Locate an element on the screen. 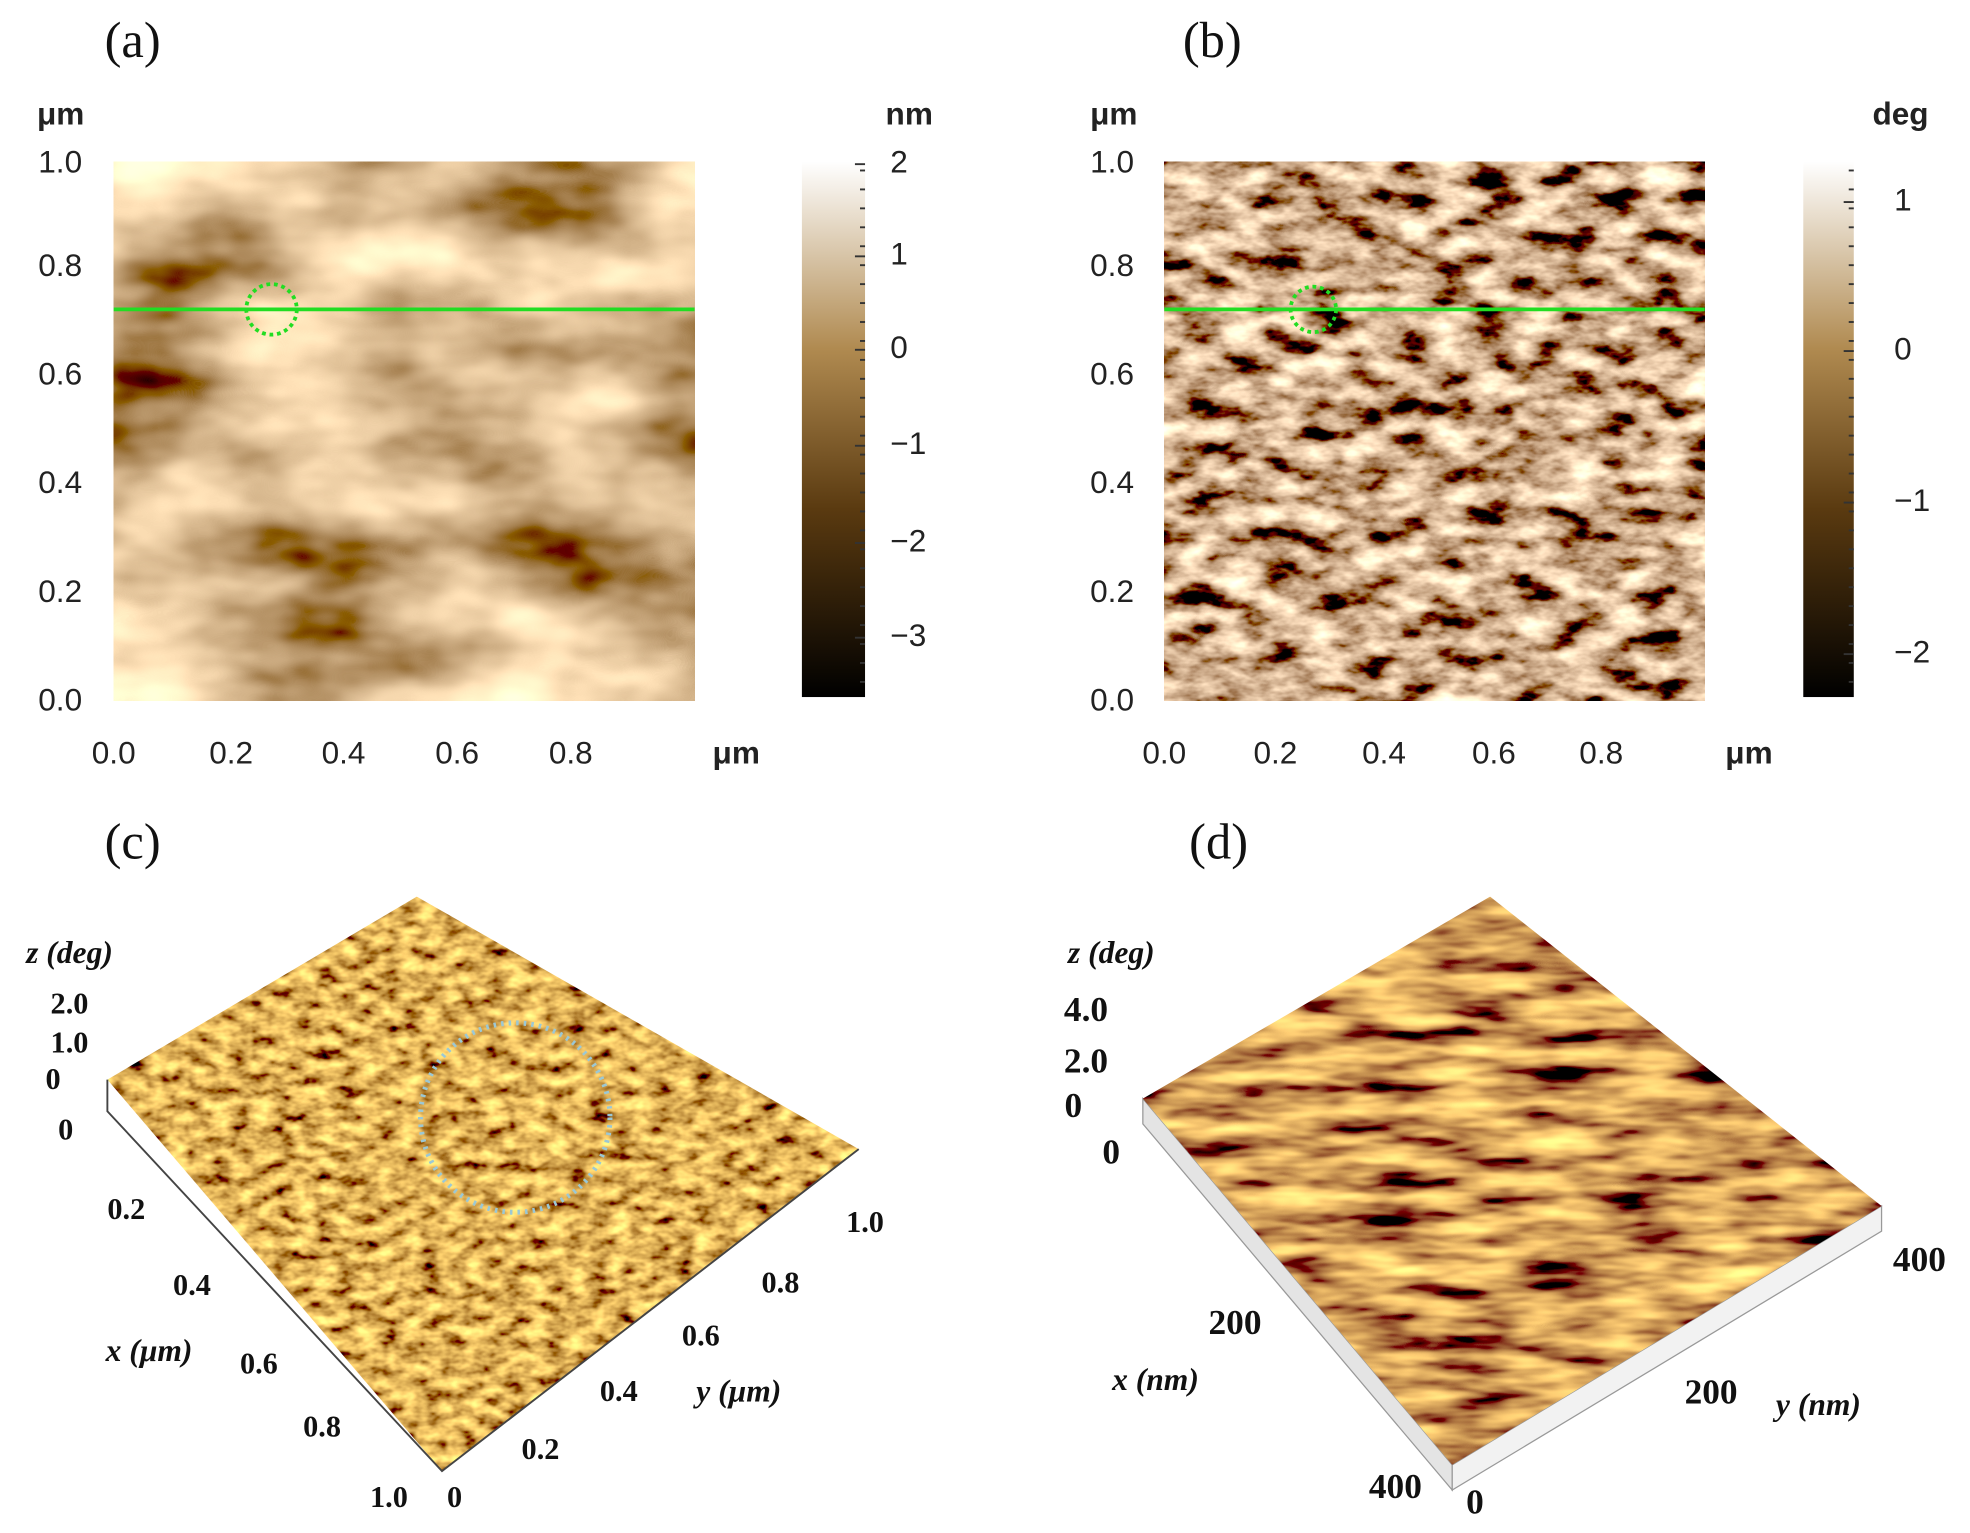 The width and height of the screenshot is (1970, 1533). axis-text: y (nm) is located at coordinates (1816, 1404).